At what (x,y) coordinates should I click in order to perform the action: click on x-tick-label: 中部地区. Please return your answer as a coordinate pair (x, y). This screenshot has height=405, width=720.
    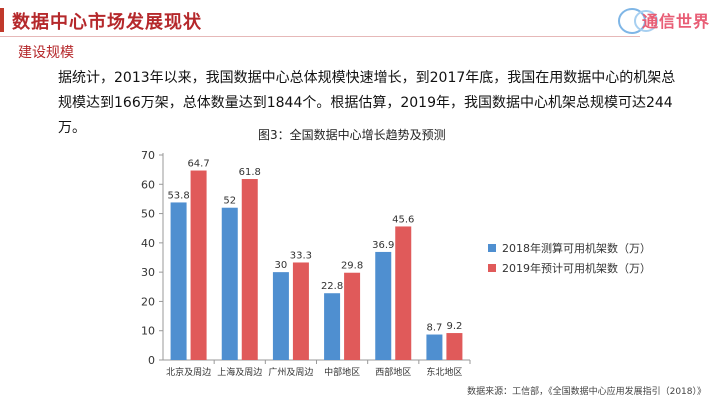
    Looking at the image, I should click on (342, 372).